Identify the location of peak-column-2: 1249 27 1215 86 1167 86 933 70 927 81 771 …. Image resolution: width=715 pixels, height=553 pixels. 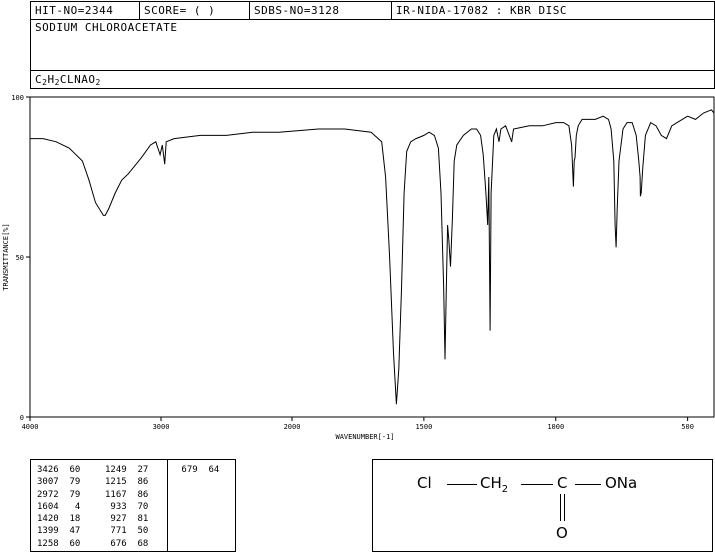
(126, 507).